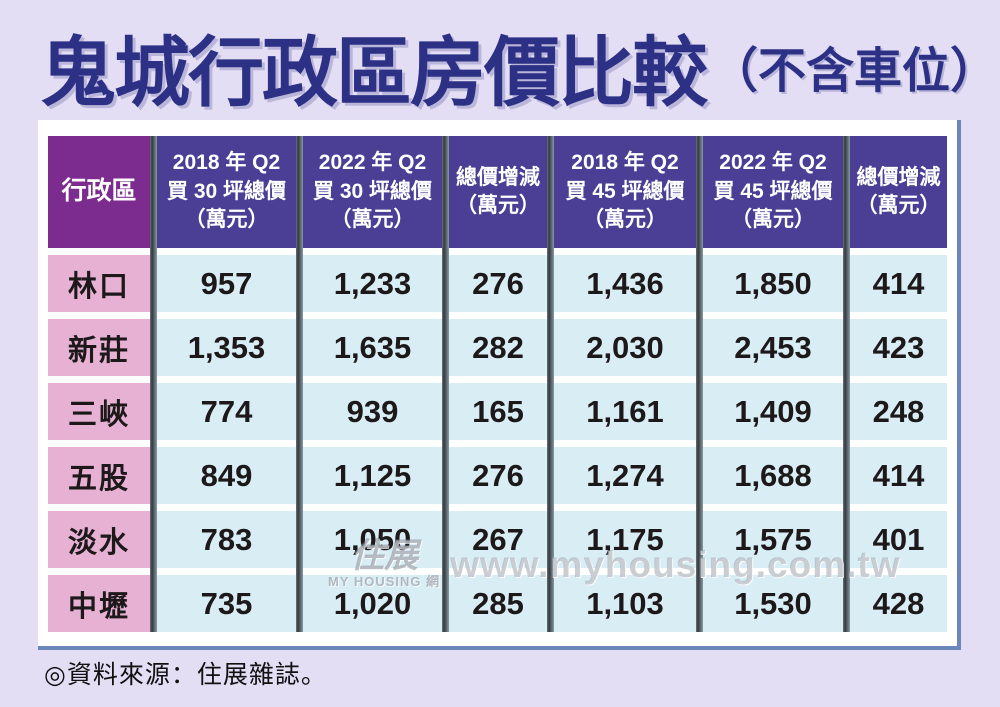 Image resolution: width=1000 pixels, height=707 pixels. I want to click on district-cell: 五股, so click(99, 475).